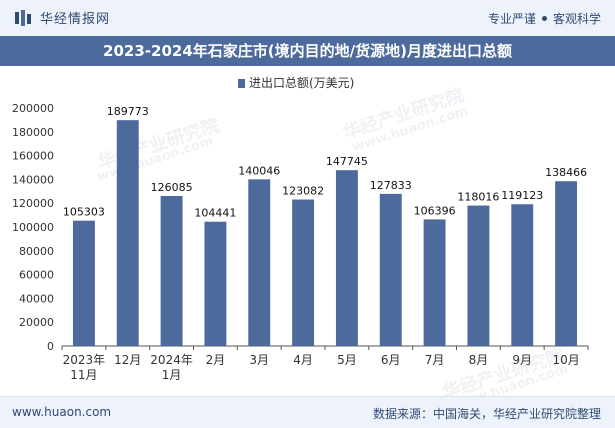  What do you see at coordinates (62, 412) in the screenshot?
I see `footer-website: www.huaon.com` at bounding box center [62, 412].